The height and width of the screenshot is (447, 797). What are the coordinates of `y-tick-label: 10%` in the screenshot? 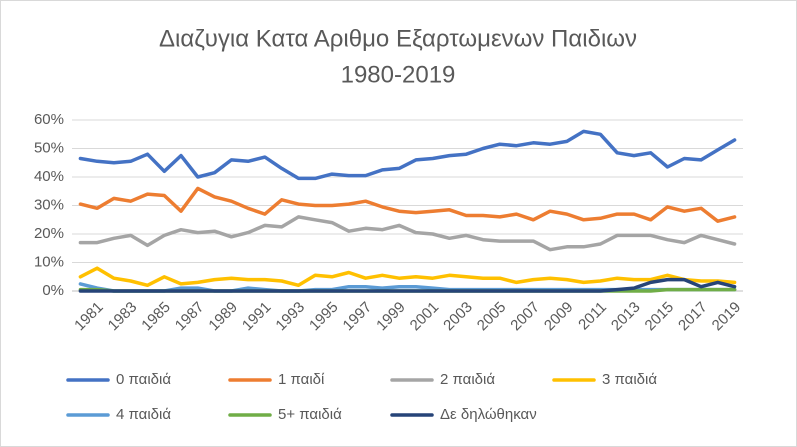 It's located at (49, 261).